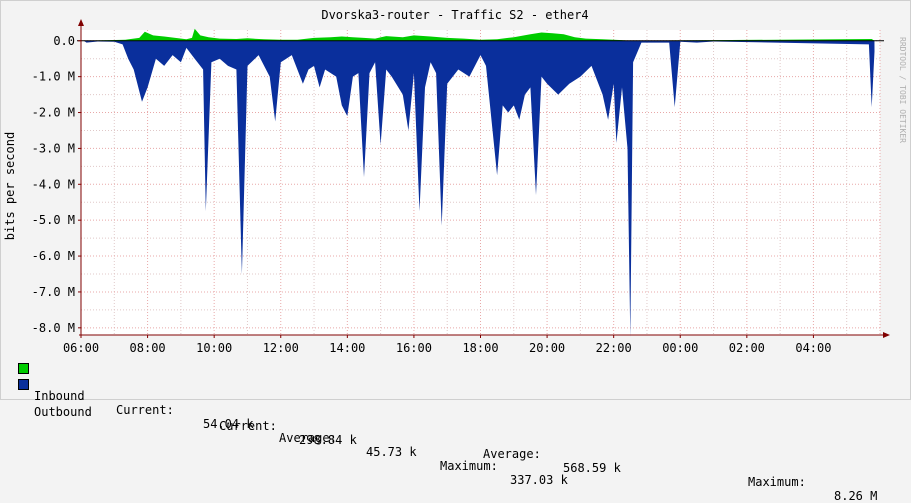 Image resolution: width=911 pixels, height=503 pixels. What do you see at coordinates (614, 348) in the screenshot?
I see `x-tick-label: 22:00` at bounding box center [614, 348].